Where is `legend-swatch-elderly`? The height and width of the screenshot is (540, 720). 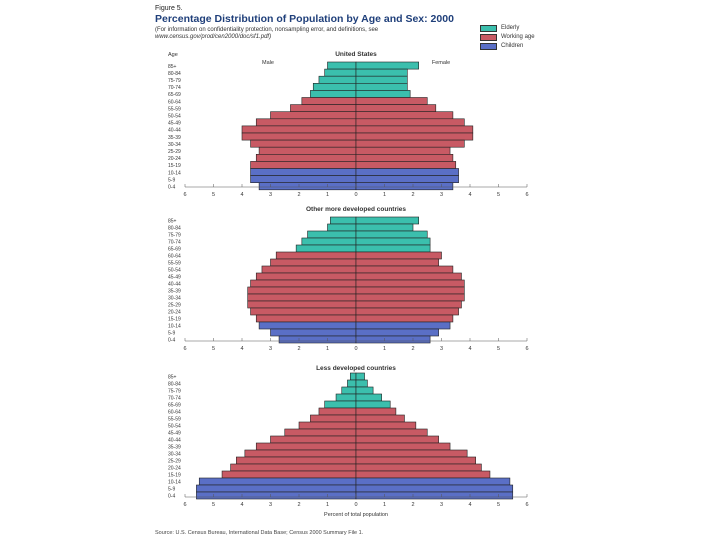
legend-swatch-elderly is located at coordinates (488, 28).